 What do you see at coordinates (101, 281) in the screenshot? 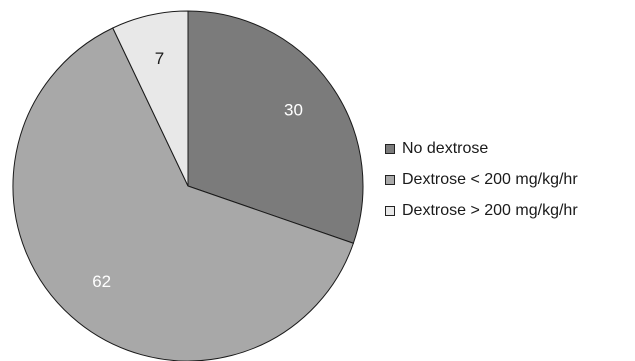
I see `pie-slice-value-dextrose-lt-200-mg-kg-hr: 62` at bounding box center [101, 281].